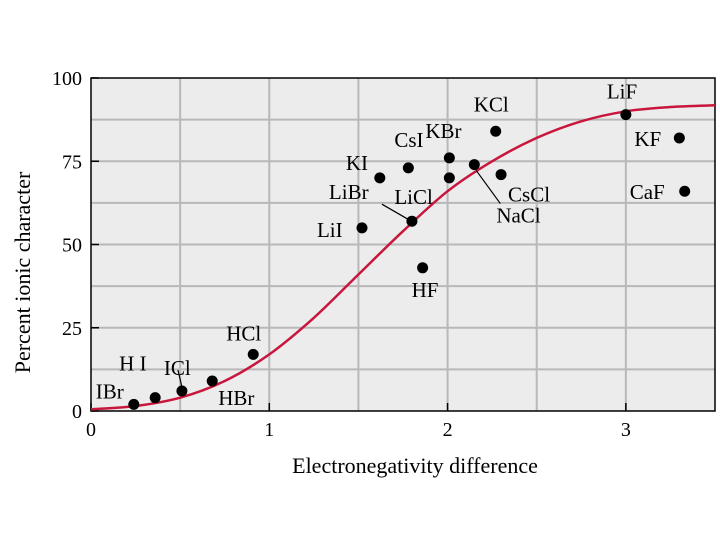  Describe the element at coordinates (243, 333) in the screenshot. I see `point-label: HCl` at that location.